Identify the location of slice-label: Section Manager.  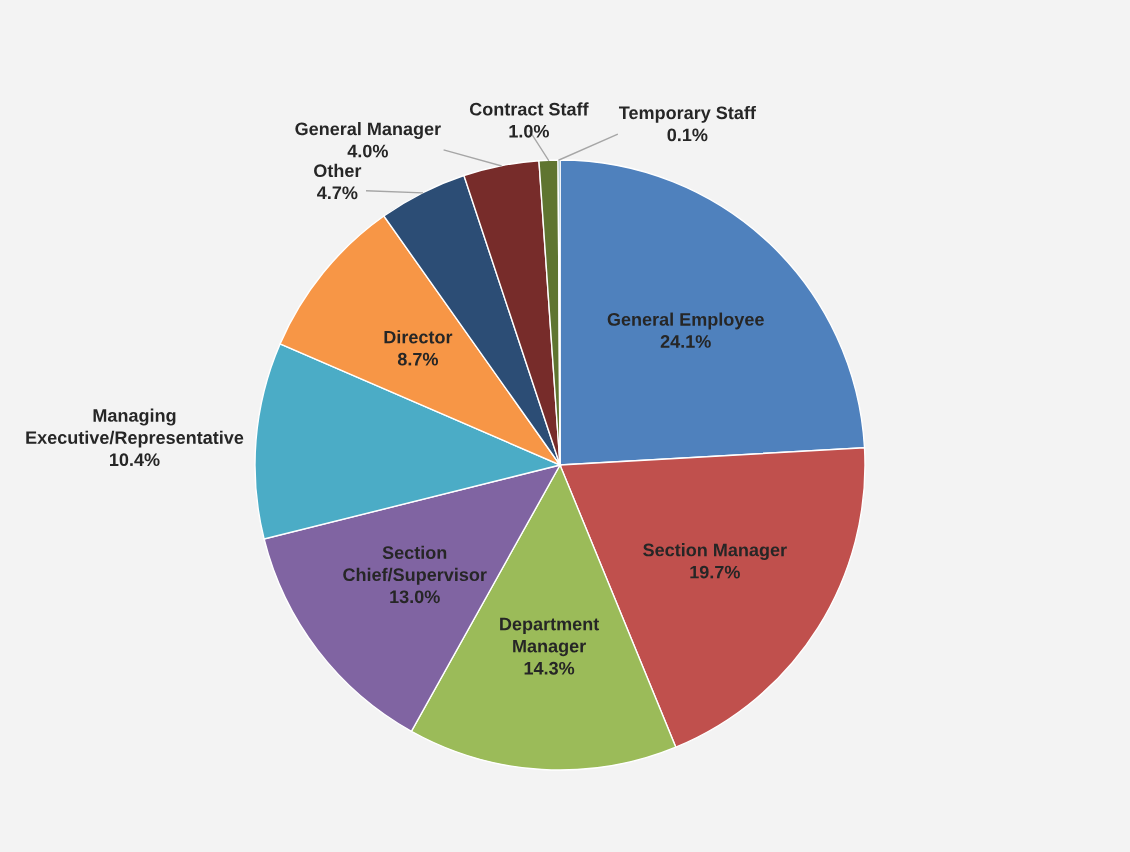
(715, 551).